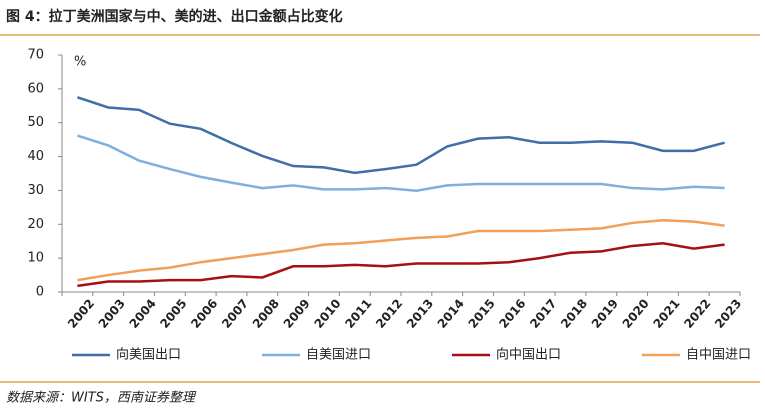 The height and width of the screenshot is (410, 765). Describe the element at coordinates (358, 313) in the screenshot. I see `x-tick-label: 2011` at that location.